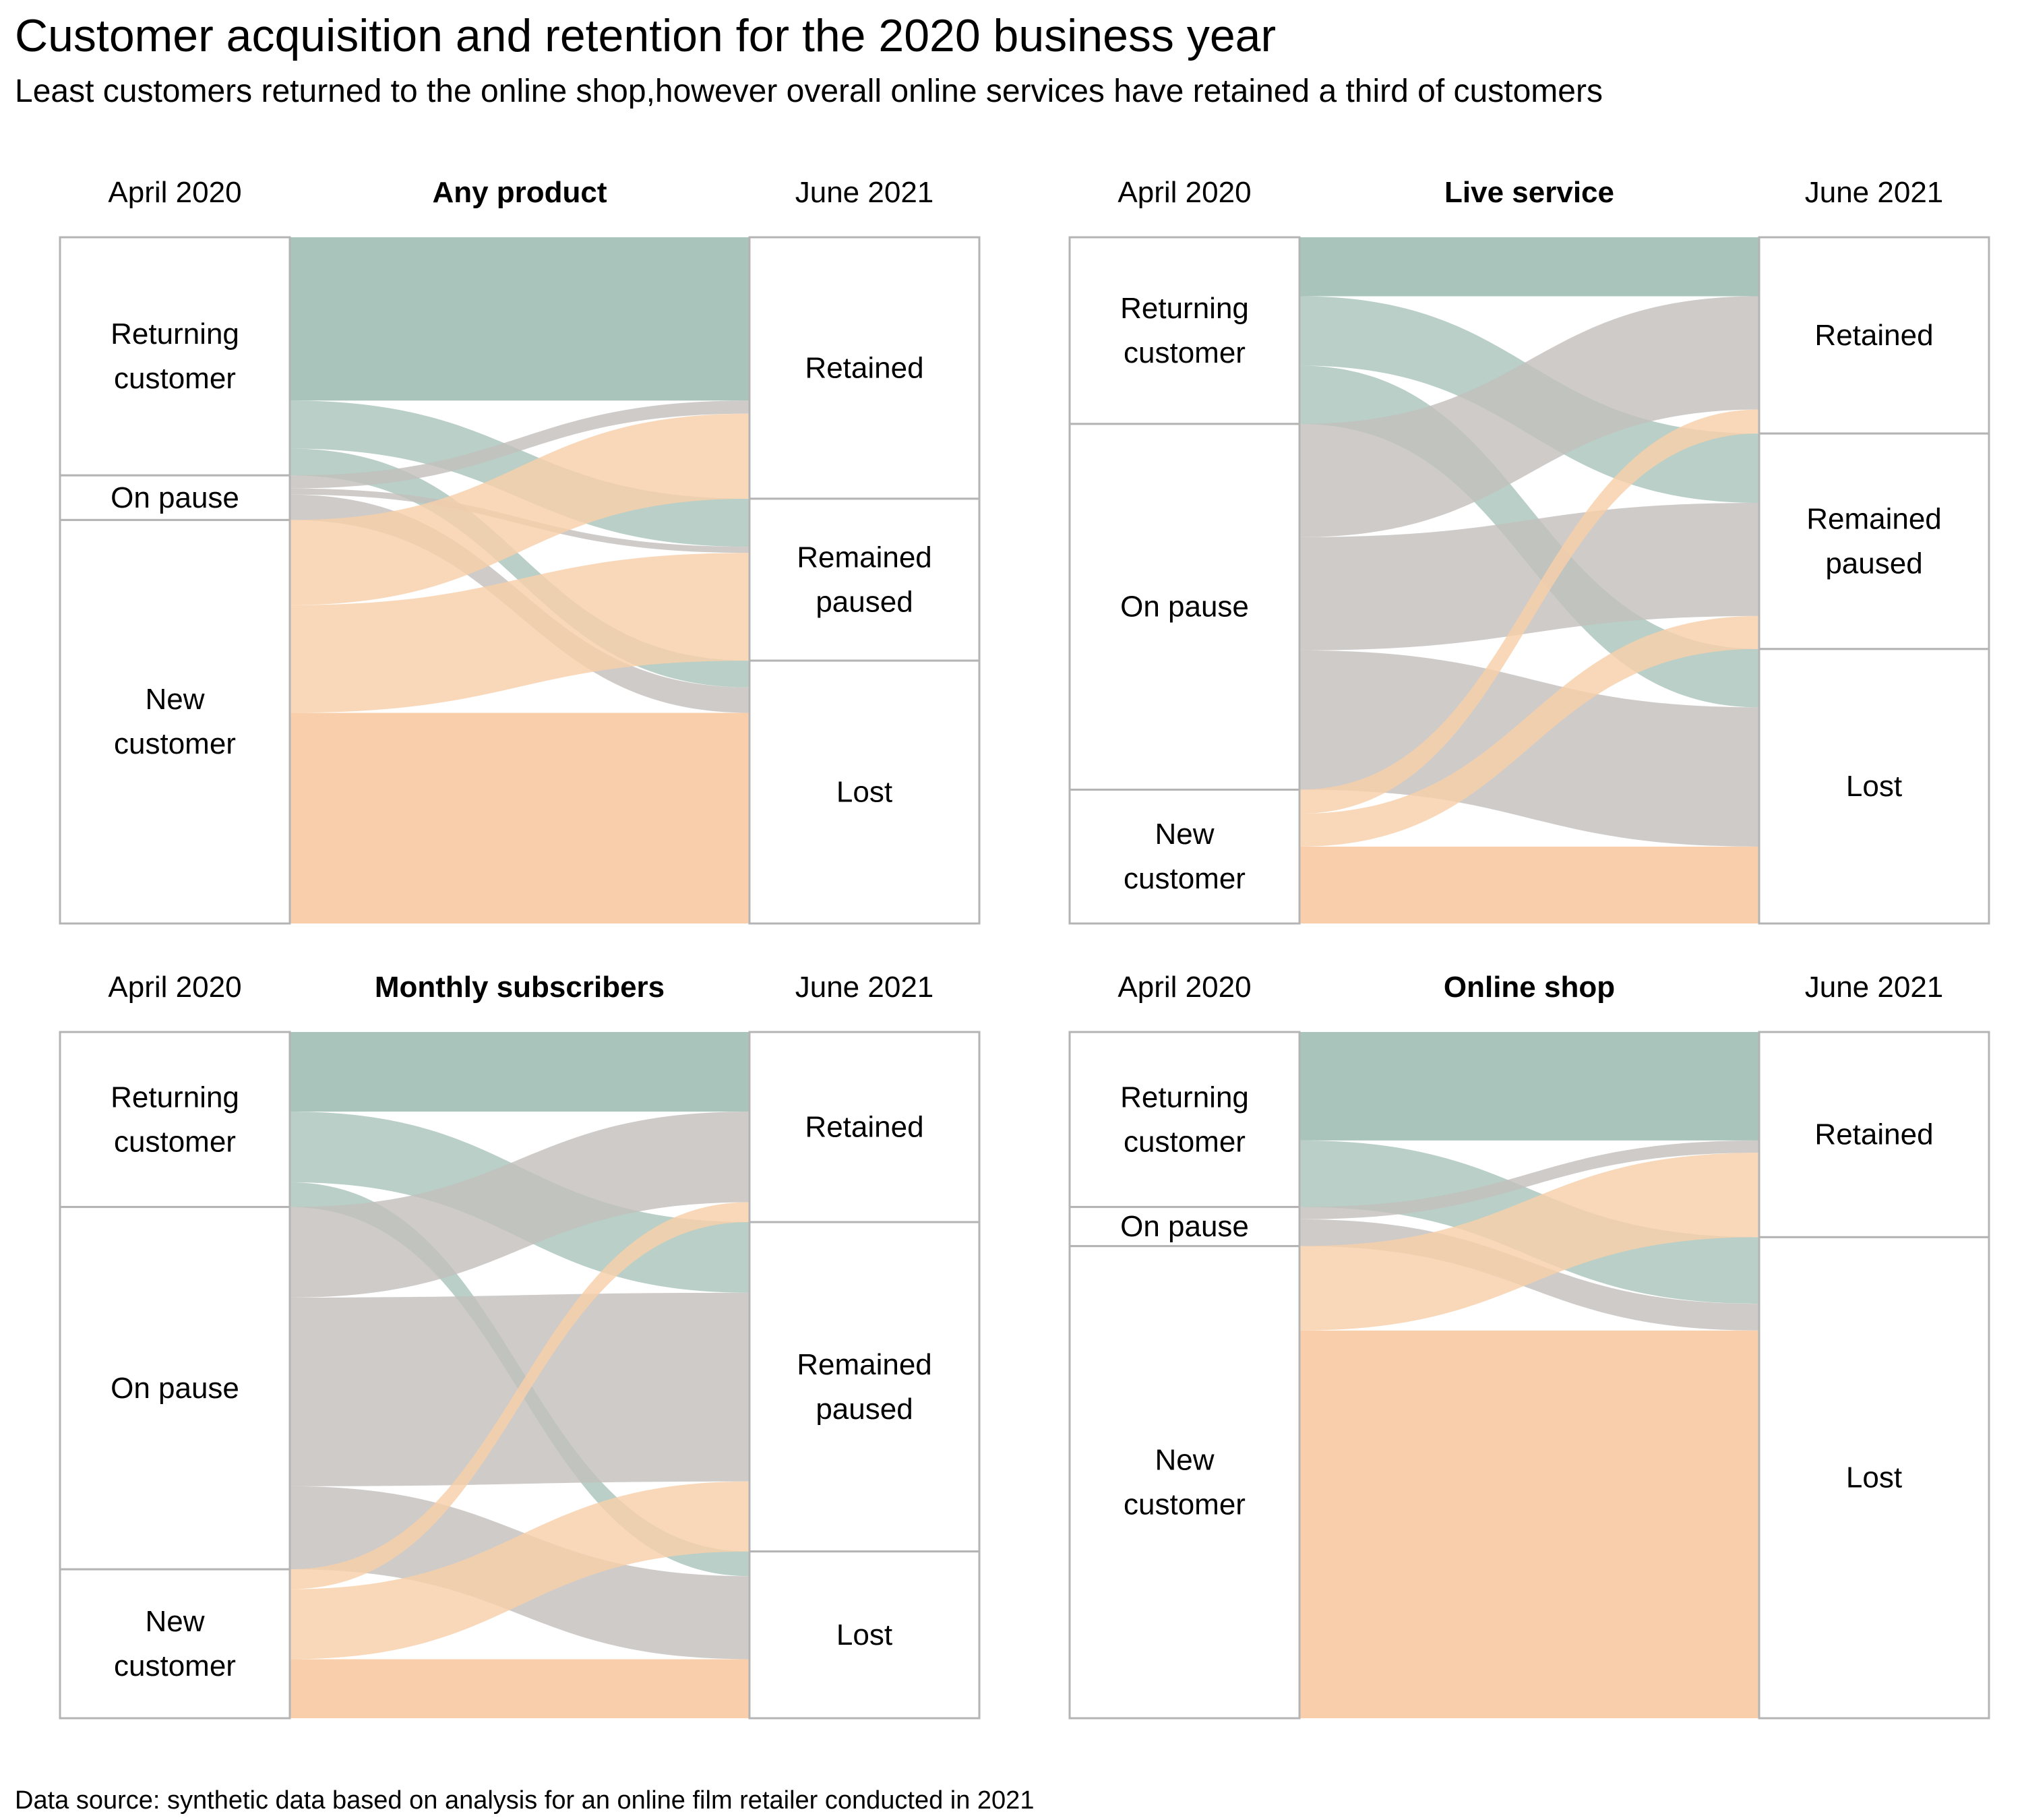  I want to click on flow-returning-to-lost, so click(519, 568).